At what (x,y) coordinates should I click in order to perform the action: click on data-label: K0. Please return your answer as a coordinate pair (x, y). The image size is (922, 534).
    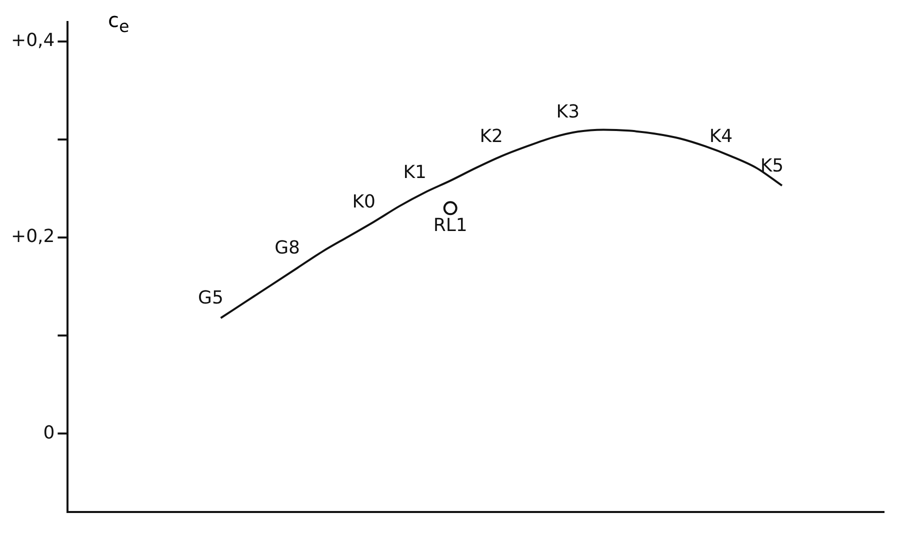
    Looking at the image, I should click on (364, 202).